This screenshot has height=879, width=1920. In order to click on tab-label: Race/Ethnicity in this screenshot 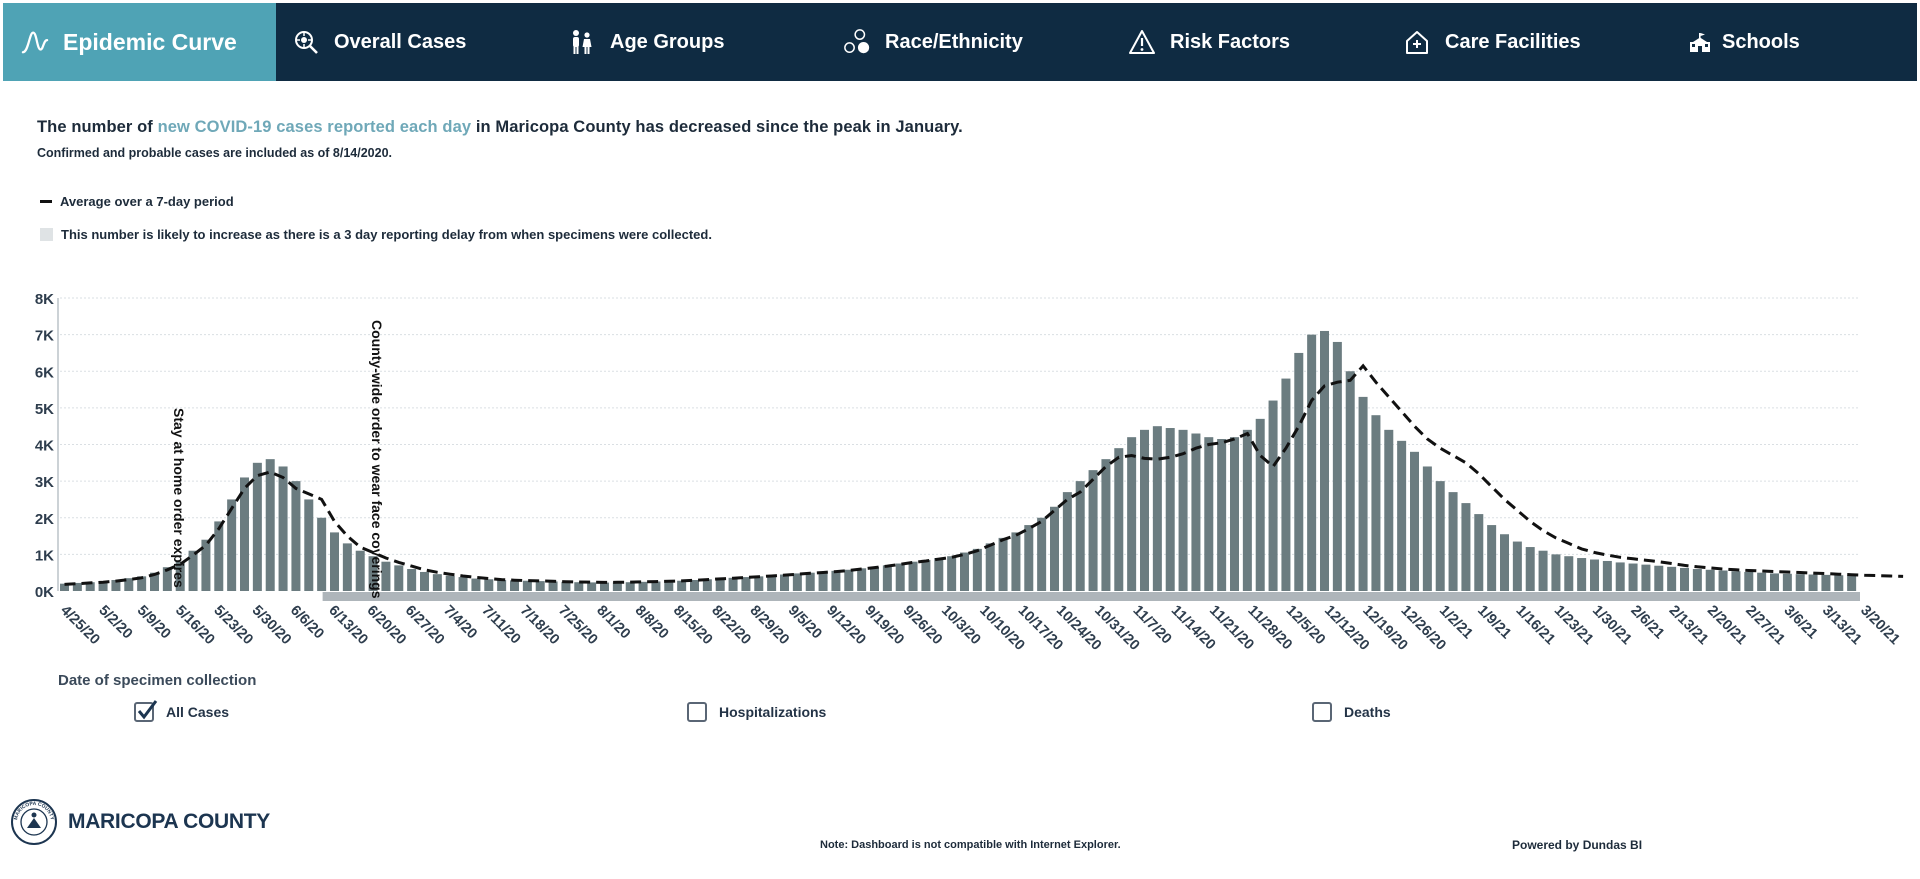, I will do `click(954, 41)`.